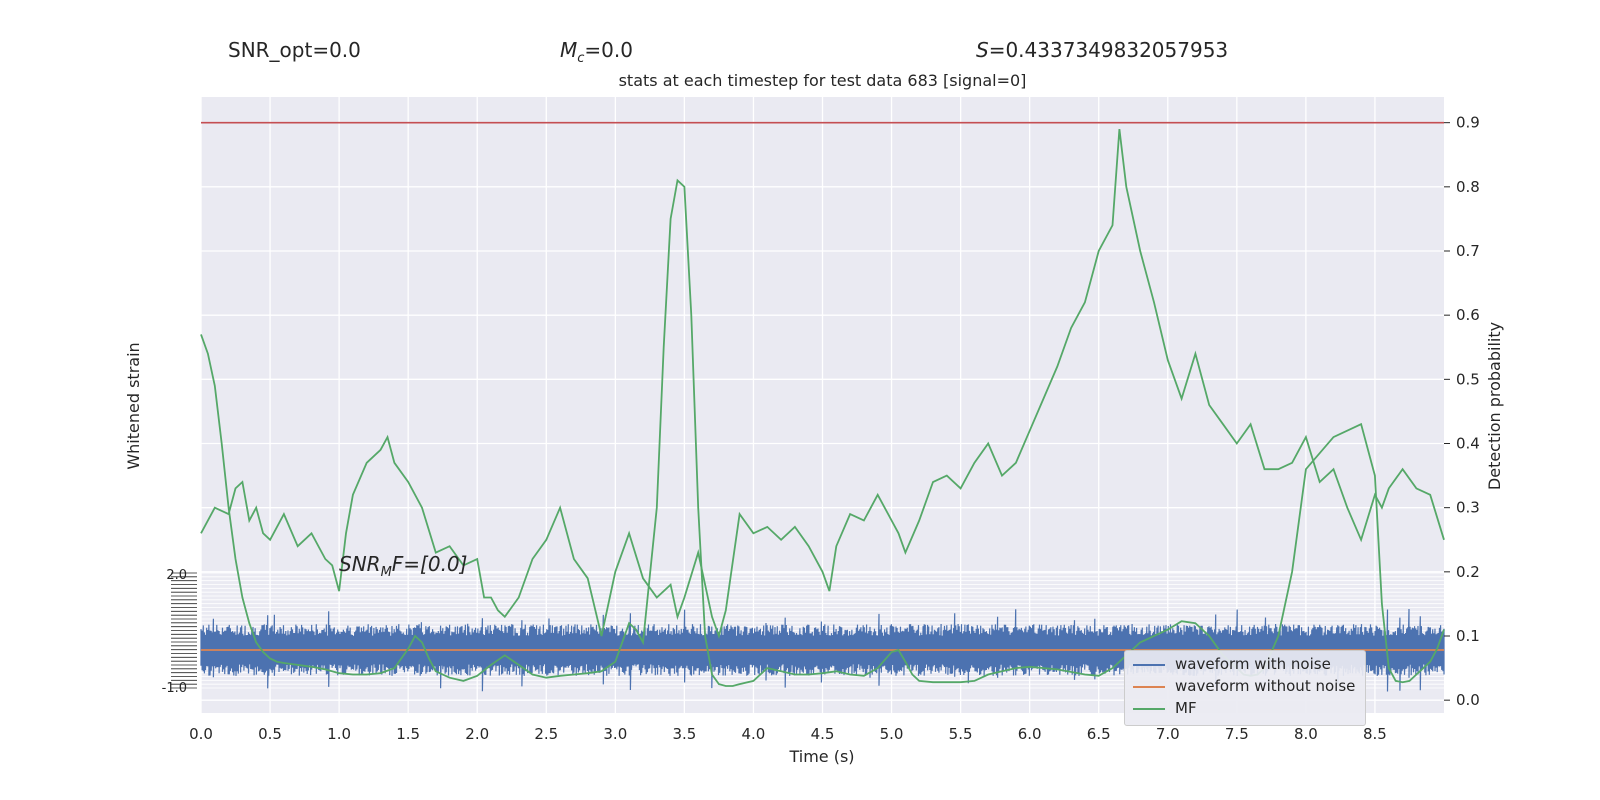 This screenshot has width=1600, height=800. What do you see at coordinates (684, 734) in the screenshot?
I see `x-tick-label: 3.5` at bounding box center [684, 734].